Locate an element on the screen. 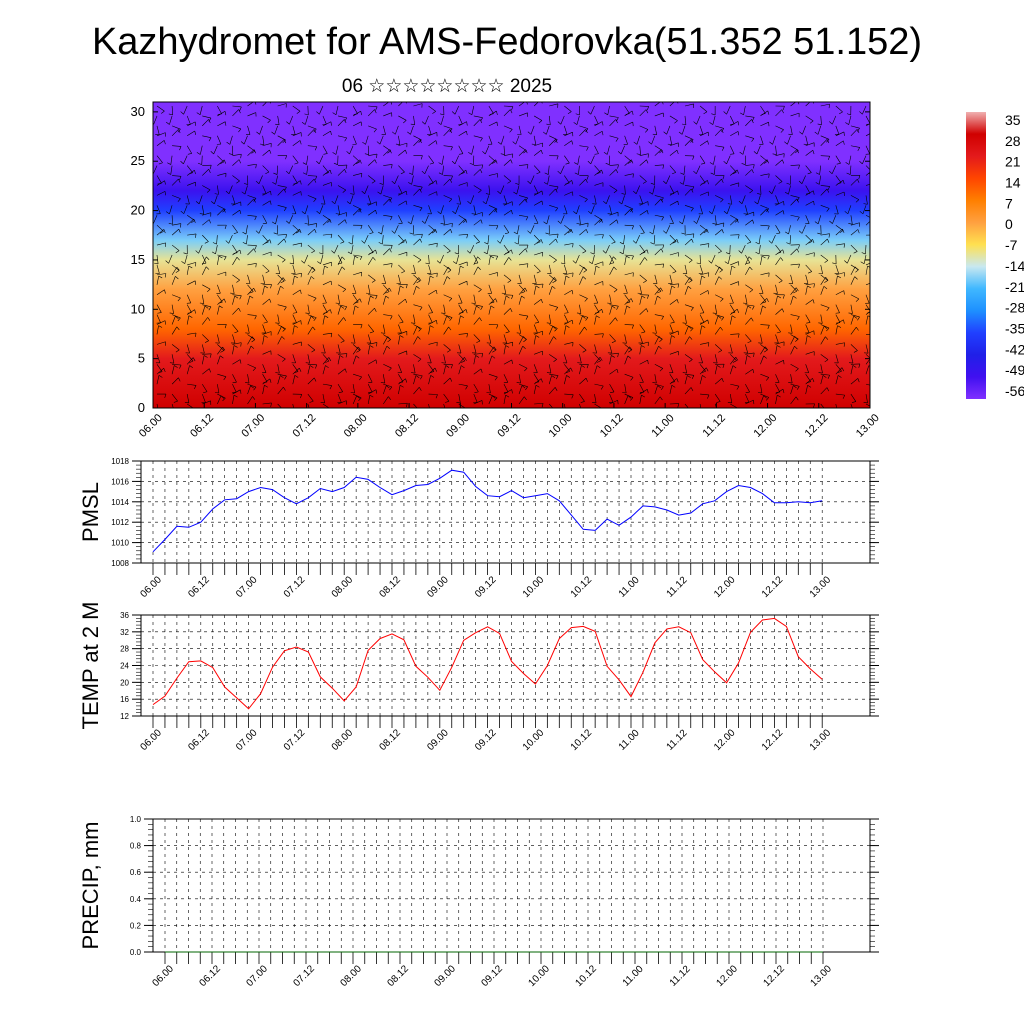 Image resolution: width=1024 pixels, height=1024 pixels. x-tick-label: 11.12 is located at coordinates (677, 586).